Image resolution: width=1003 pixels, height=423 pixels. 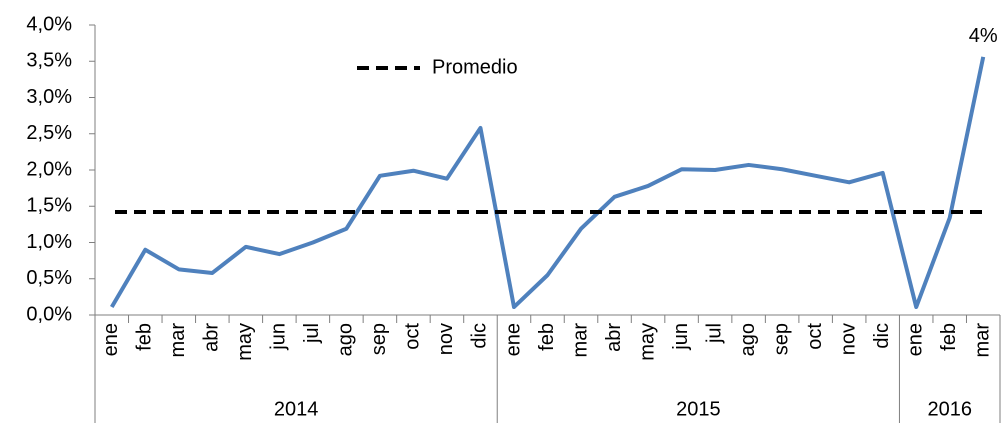 What do you see at coordinates (49, 314) in the screenshot?
I see `y-tick-label: 0,0%` at bounding box center [49, 314].